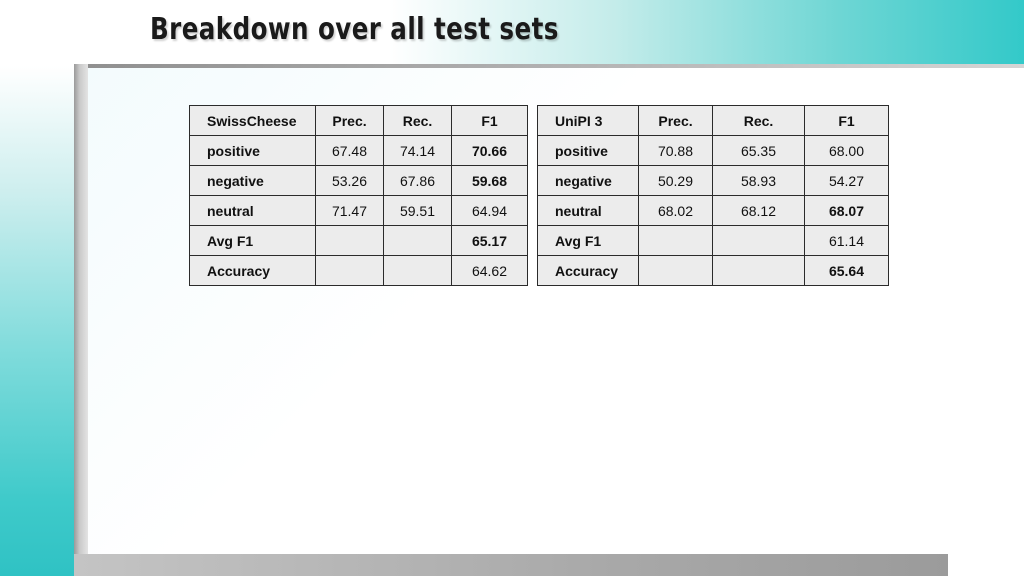 The width and height of the screenshot is (1024, 576). What do you see at coordinates (675, 210) in the screenshot?
I see `prec-cell: 68.02` at bounding box center [675, 210].